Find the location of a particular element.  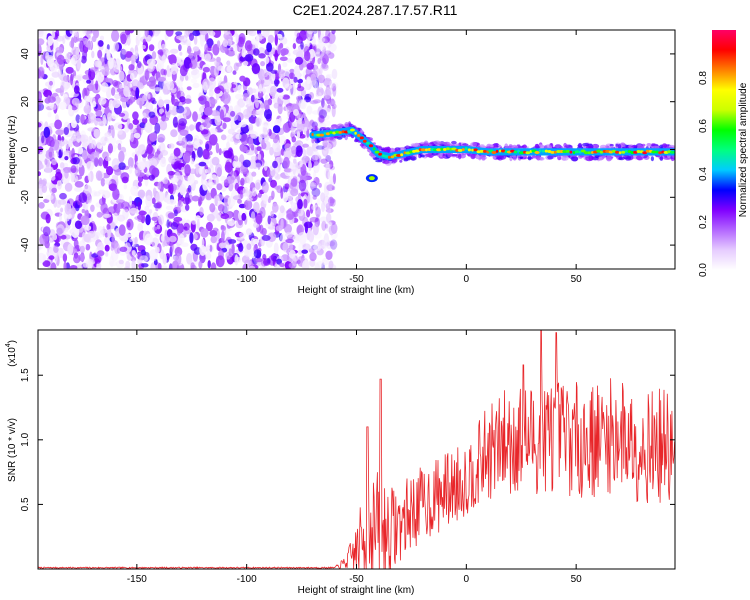

y-tick-label: 1.0 is located at coordinates (25, 439).